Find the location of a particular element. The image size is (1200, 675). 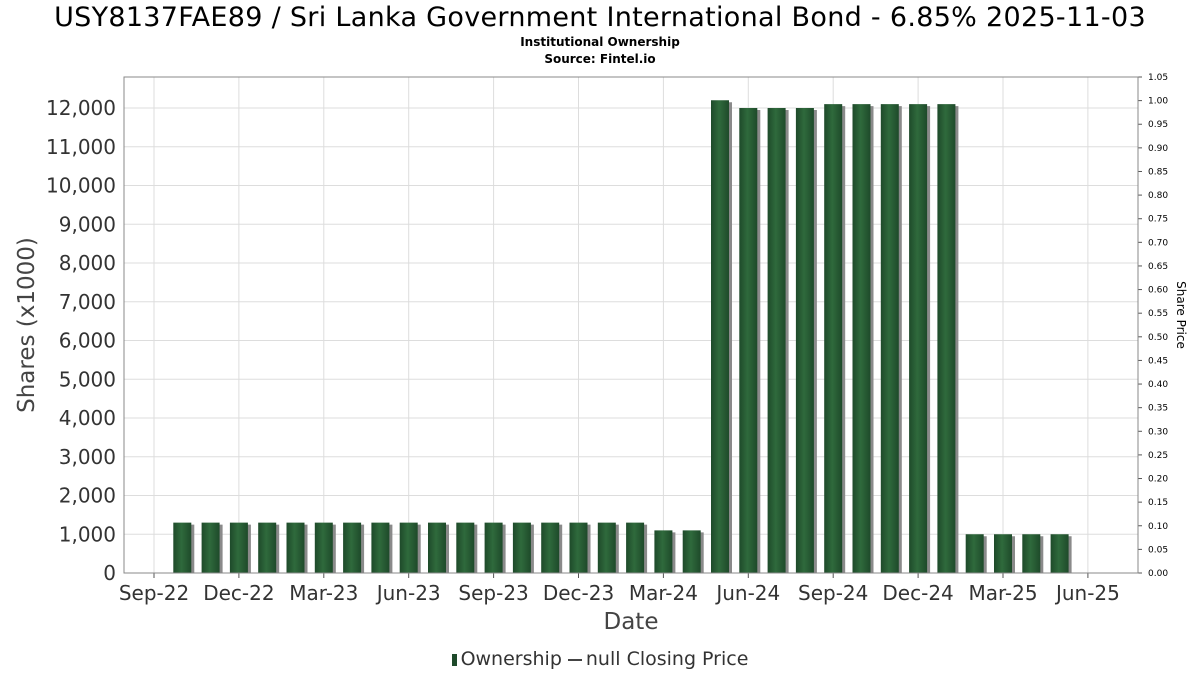

x-tick-label: Sep-23 is located at coordinates (493, 593).